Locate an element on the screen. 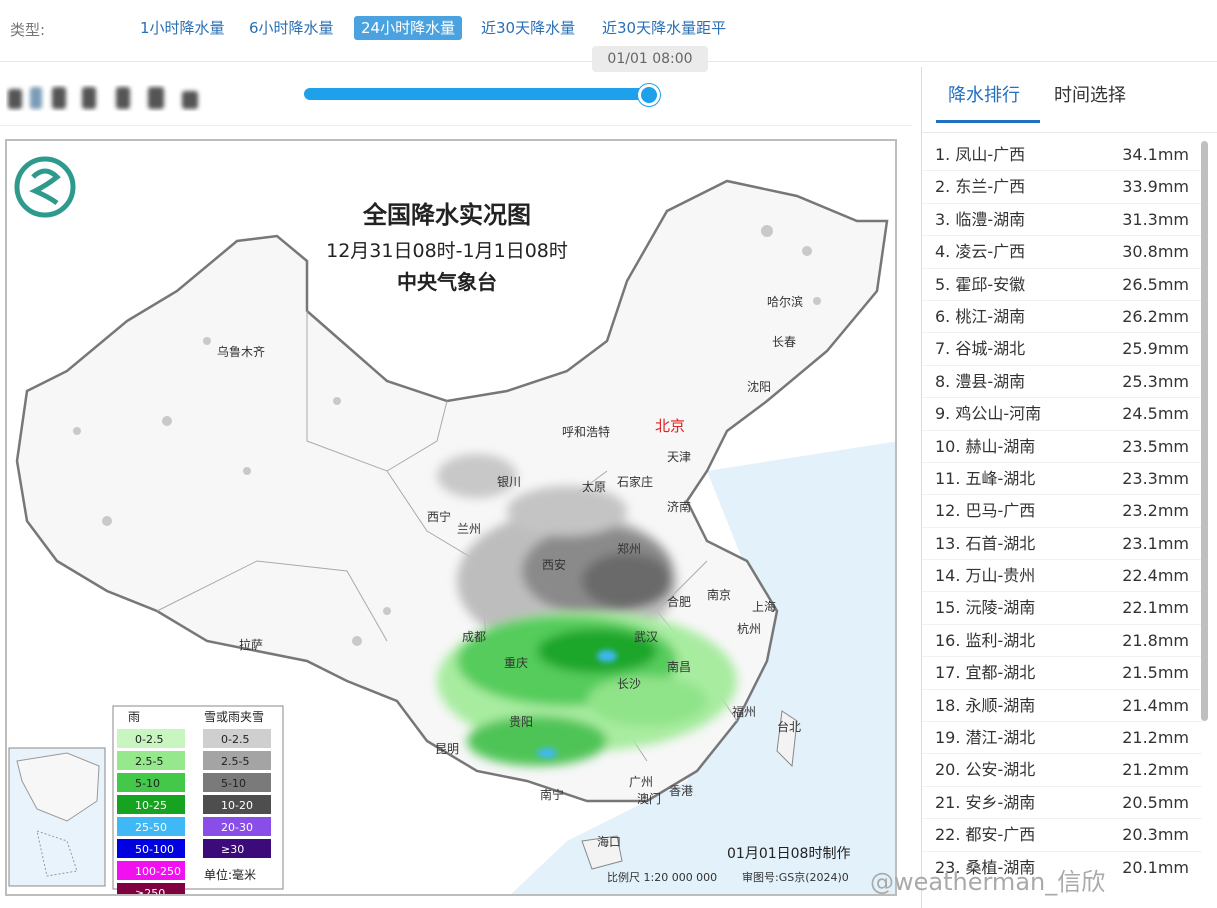 Image resolution: width=1217 pixels, height=908 pixels. station-name: 17. 宜都-湖北 is located at coordinates (985, 673).